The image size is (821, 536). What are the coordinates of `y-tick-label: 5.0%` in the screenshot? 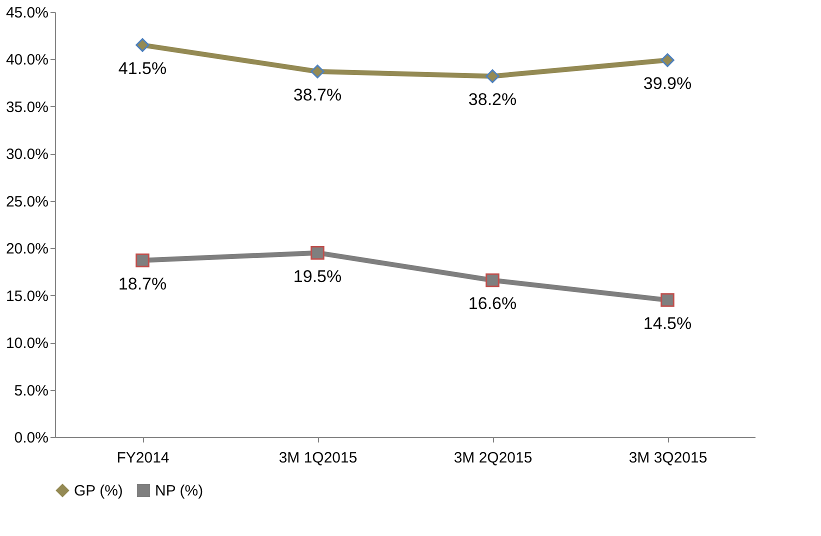 It's located at (31, 391).